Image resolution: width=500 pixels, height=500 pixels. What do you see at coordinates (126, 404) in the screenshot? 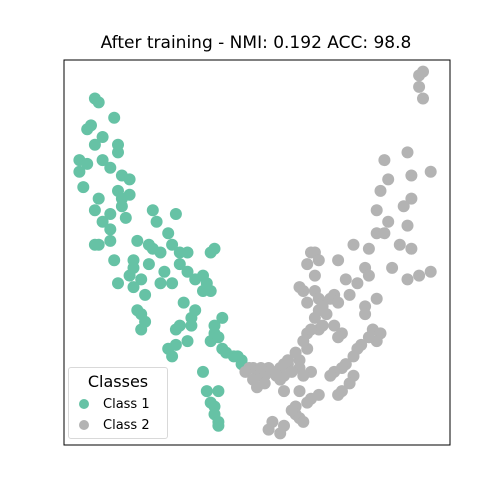
I see `legend-label-class-1: Class 1` at bounding box center [126, 404].